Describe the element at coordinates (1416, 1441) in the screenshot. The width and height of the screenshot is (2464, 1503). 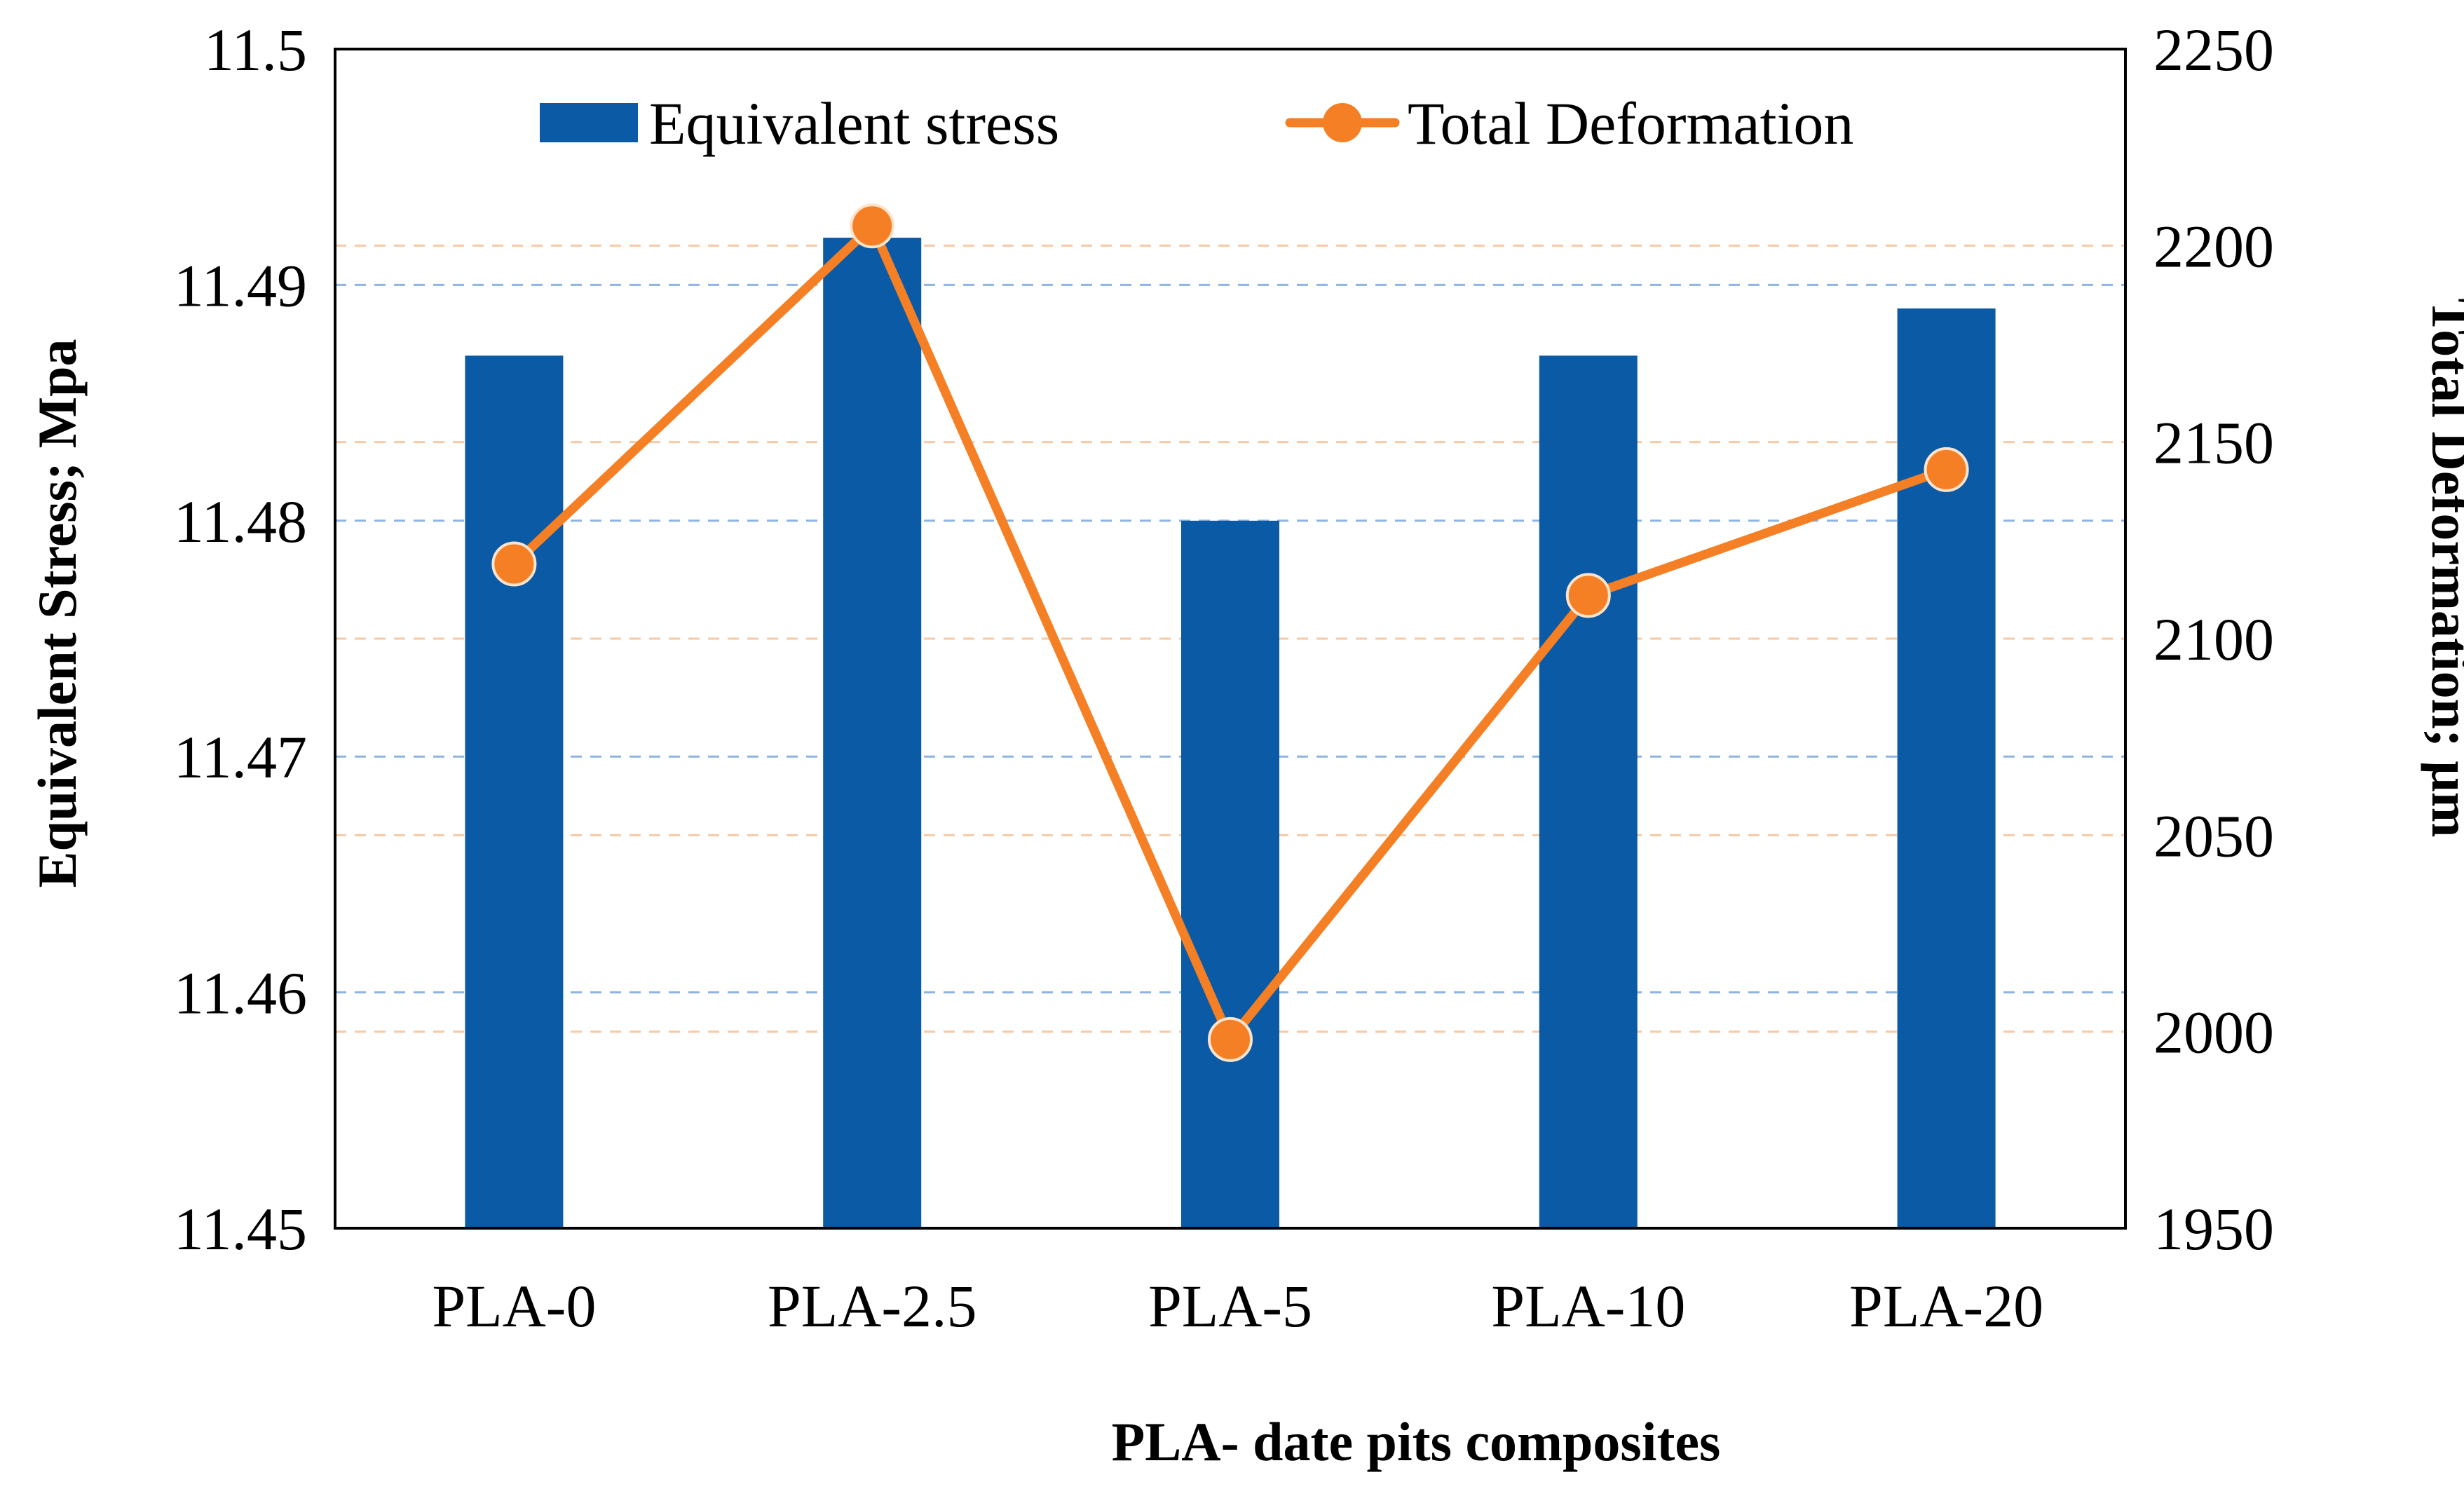
I see `x-axis-title: PLA- date pits composites` at that location.